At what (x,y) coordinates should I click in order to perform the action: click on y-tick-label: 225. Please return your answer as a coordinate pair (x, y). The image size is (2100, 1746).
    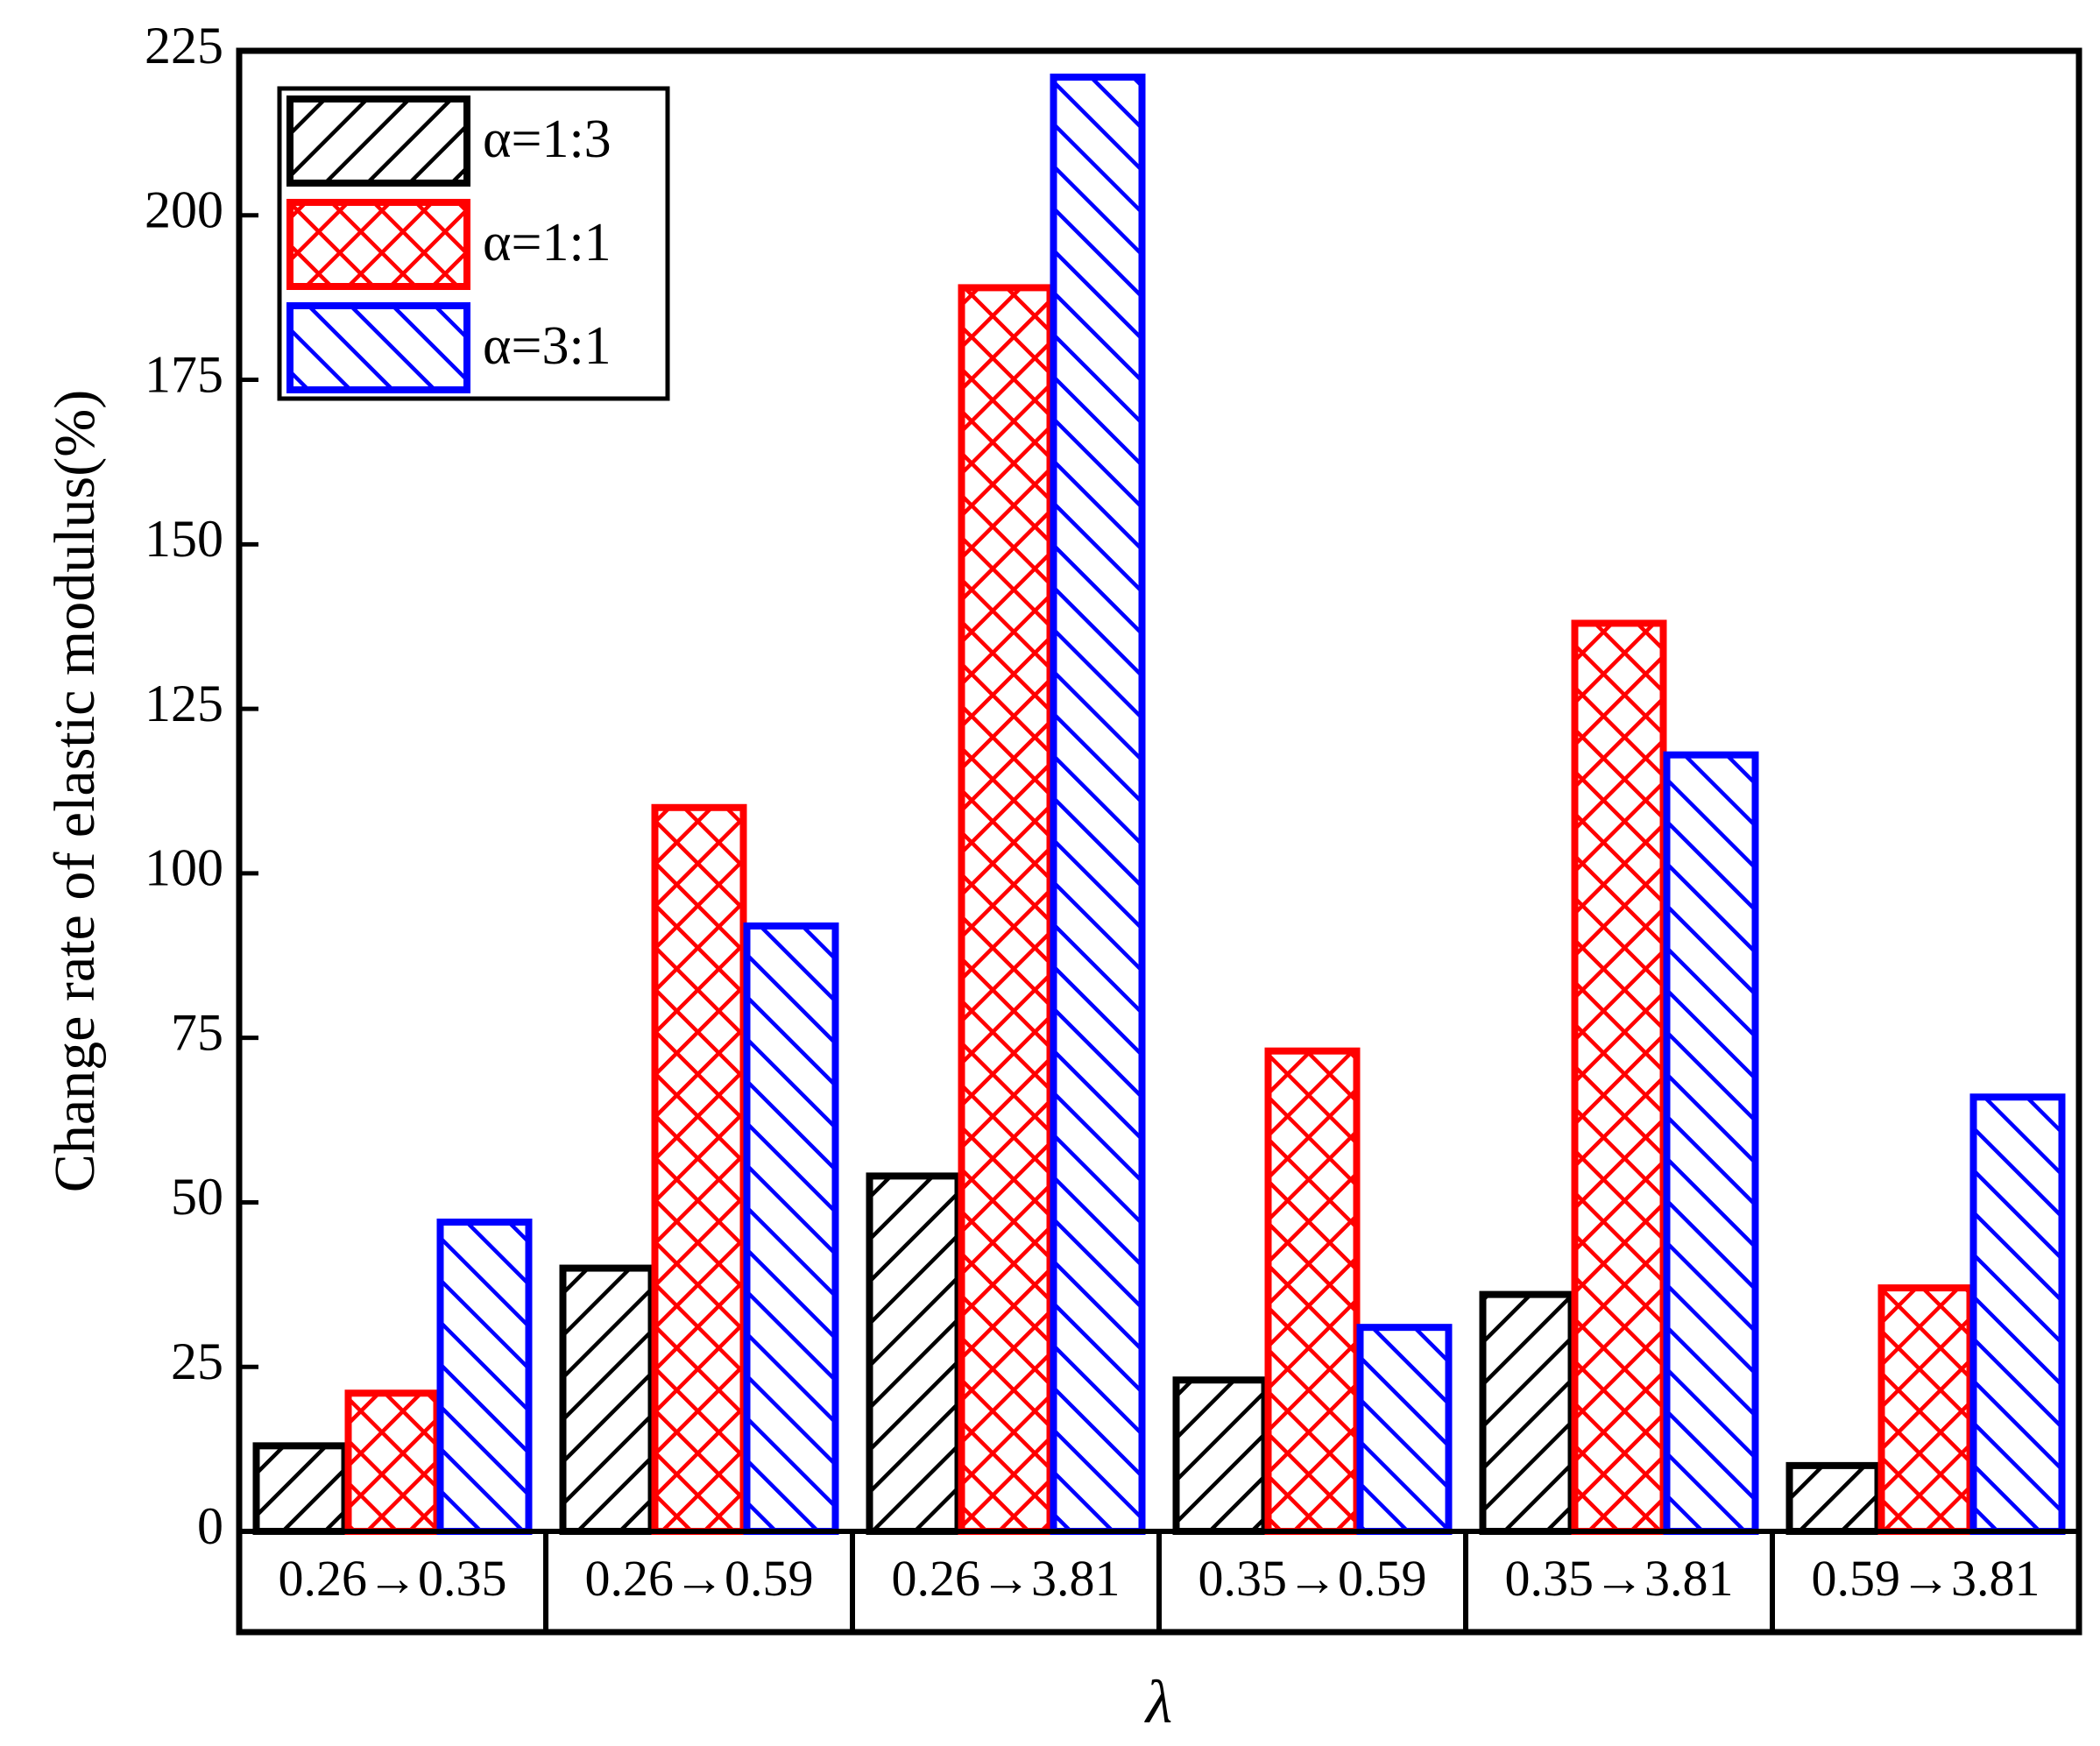
    Looking at the image, I should click on (184, 45).